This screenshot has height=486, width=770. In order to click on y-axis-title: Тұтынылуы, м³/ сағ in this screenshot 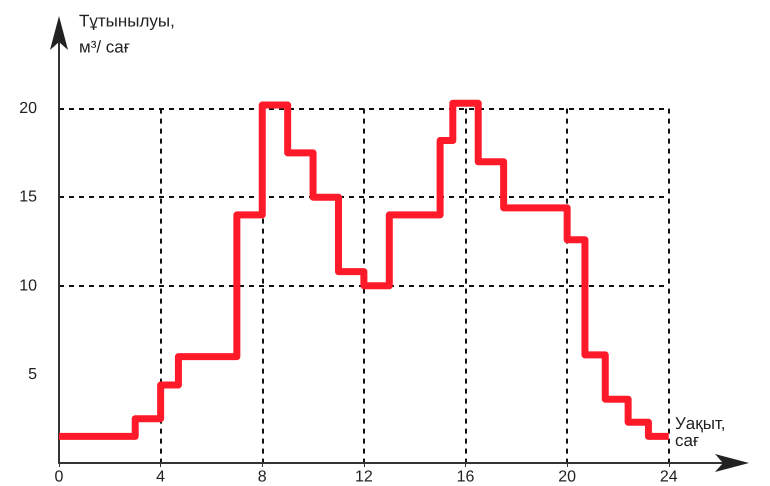, I will do `click(127, 34)`.